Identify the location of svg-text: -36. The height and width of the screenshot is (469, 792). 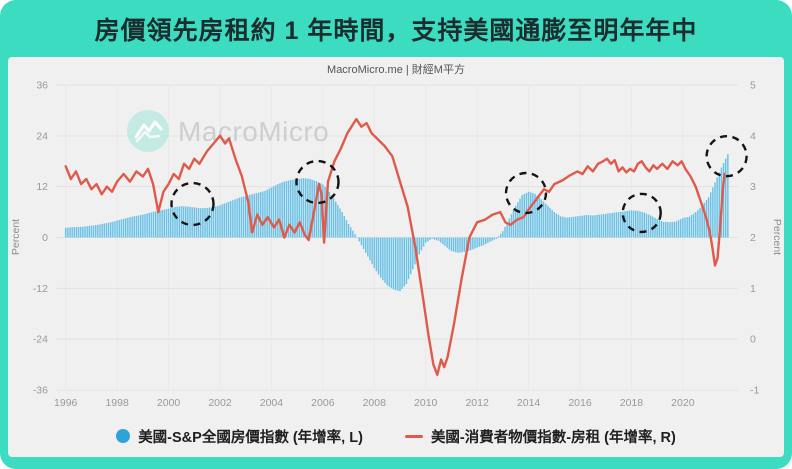
(40, 391).